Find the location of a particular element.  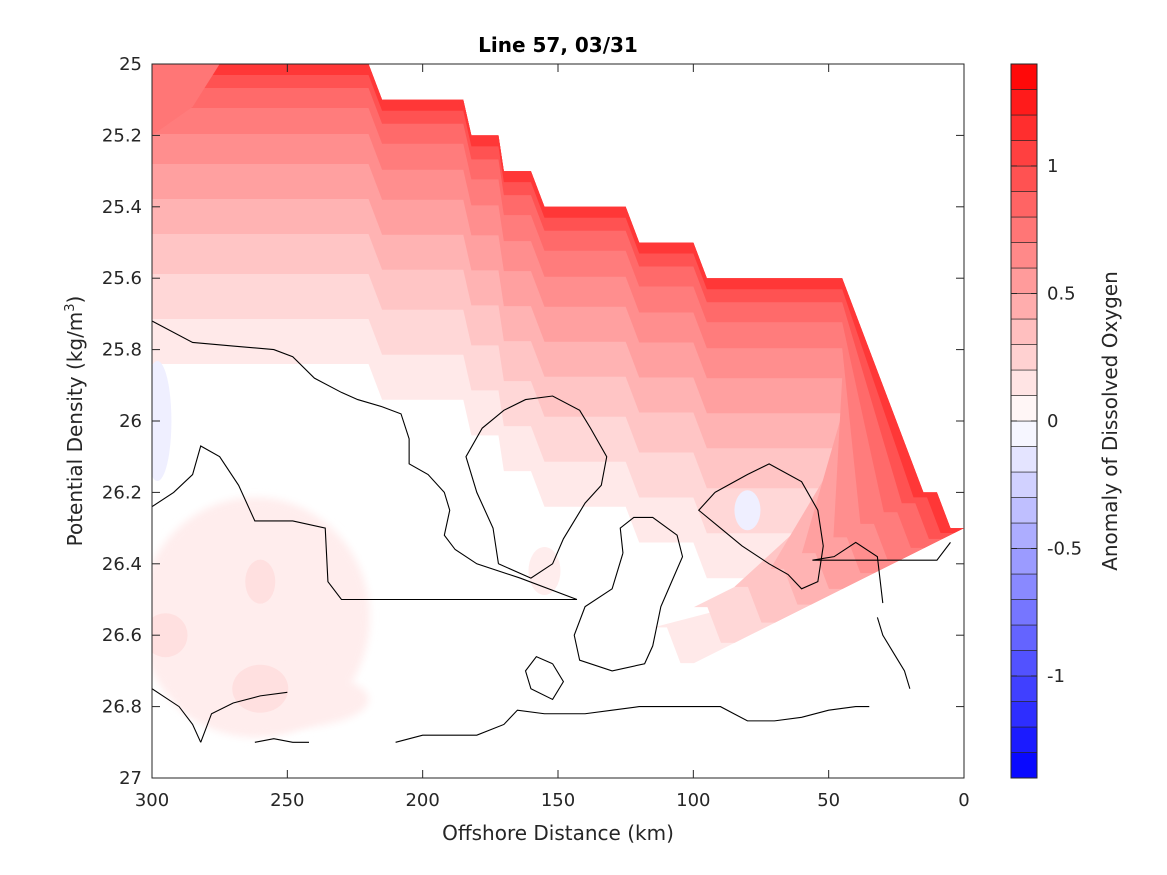

x-tick-label: 150 is located at coordinates (558, 800).